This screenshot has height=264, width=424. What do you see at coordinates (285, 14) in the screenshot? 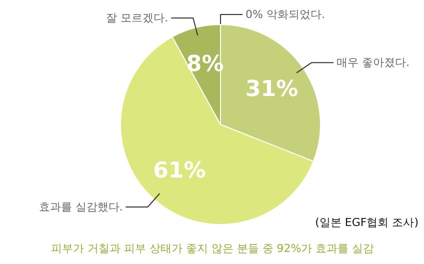
I see `category-label: 0% 악화되었다.` at bounding box center [285, 14].